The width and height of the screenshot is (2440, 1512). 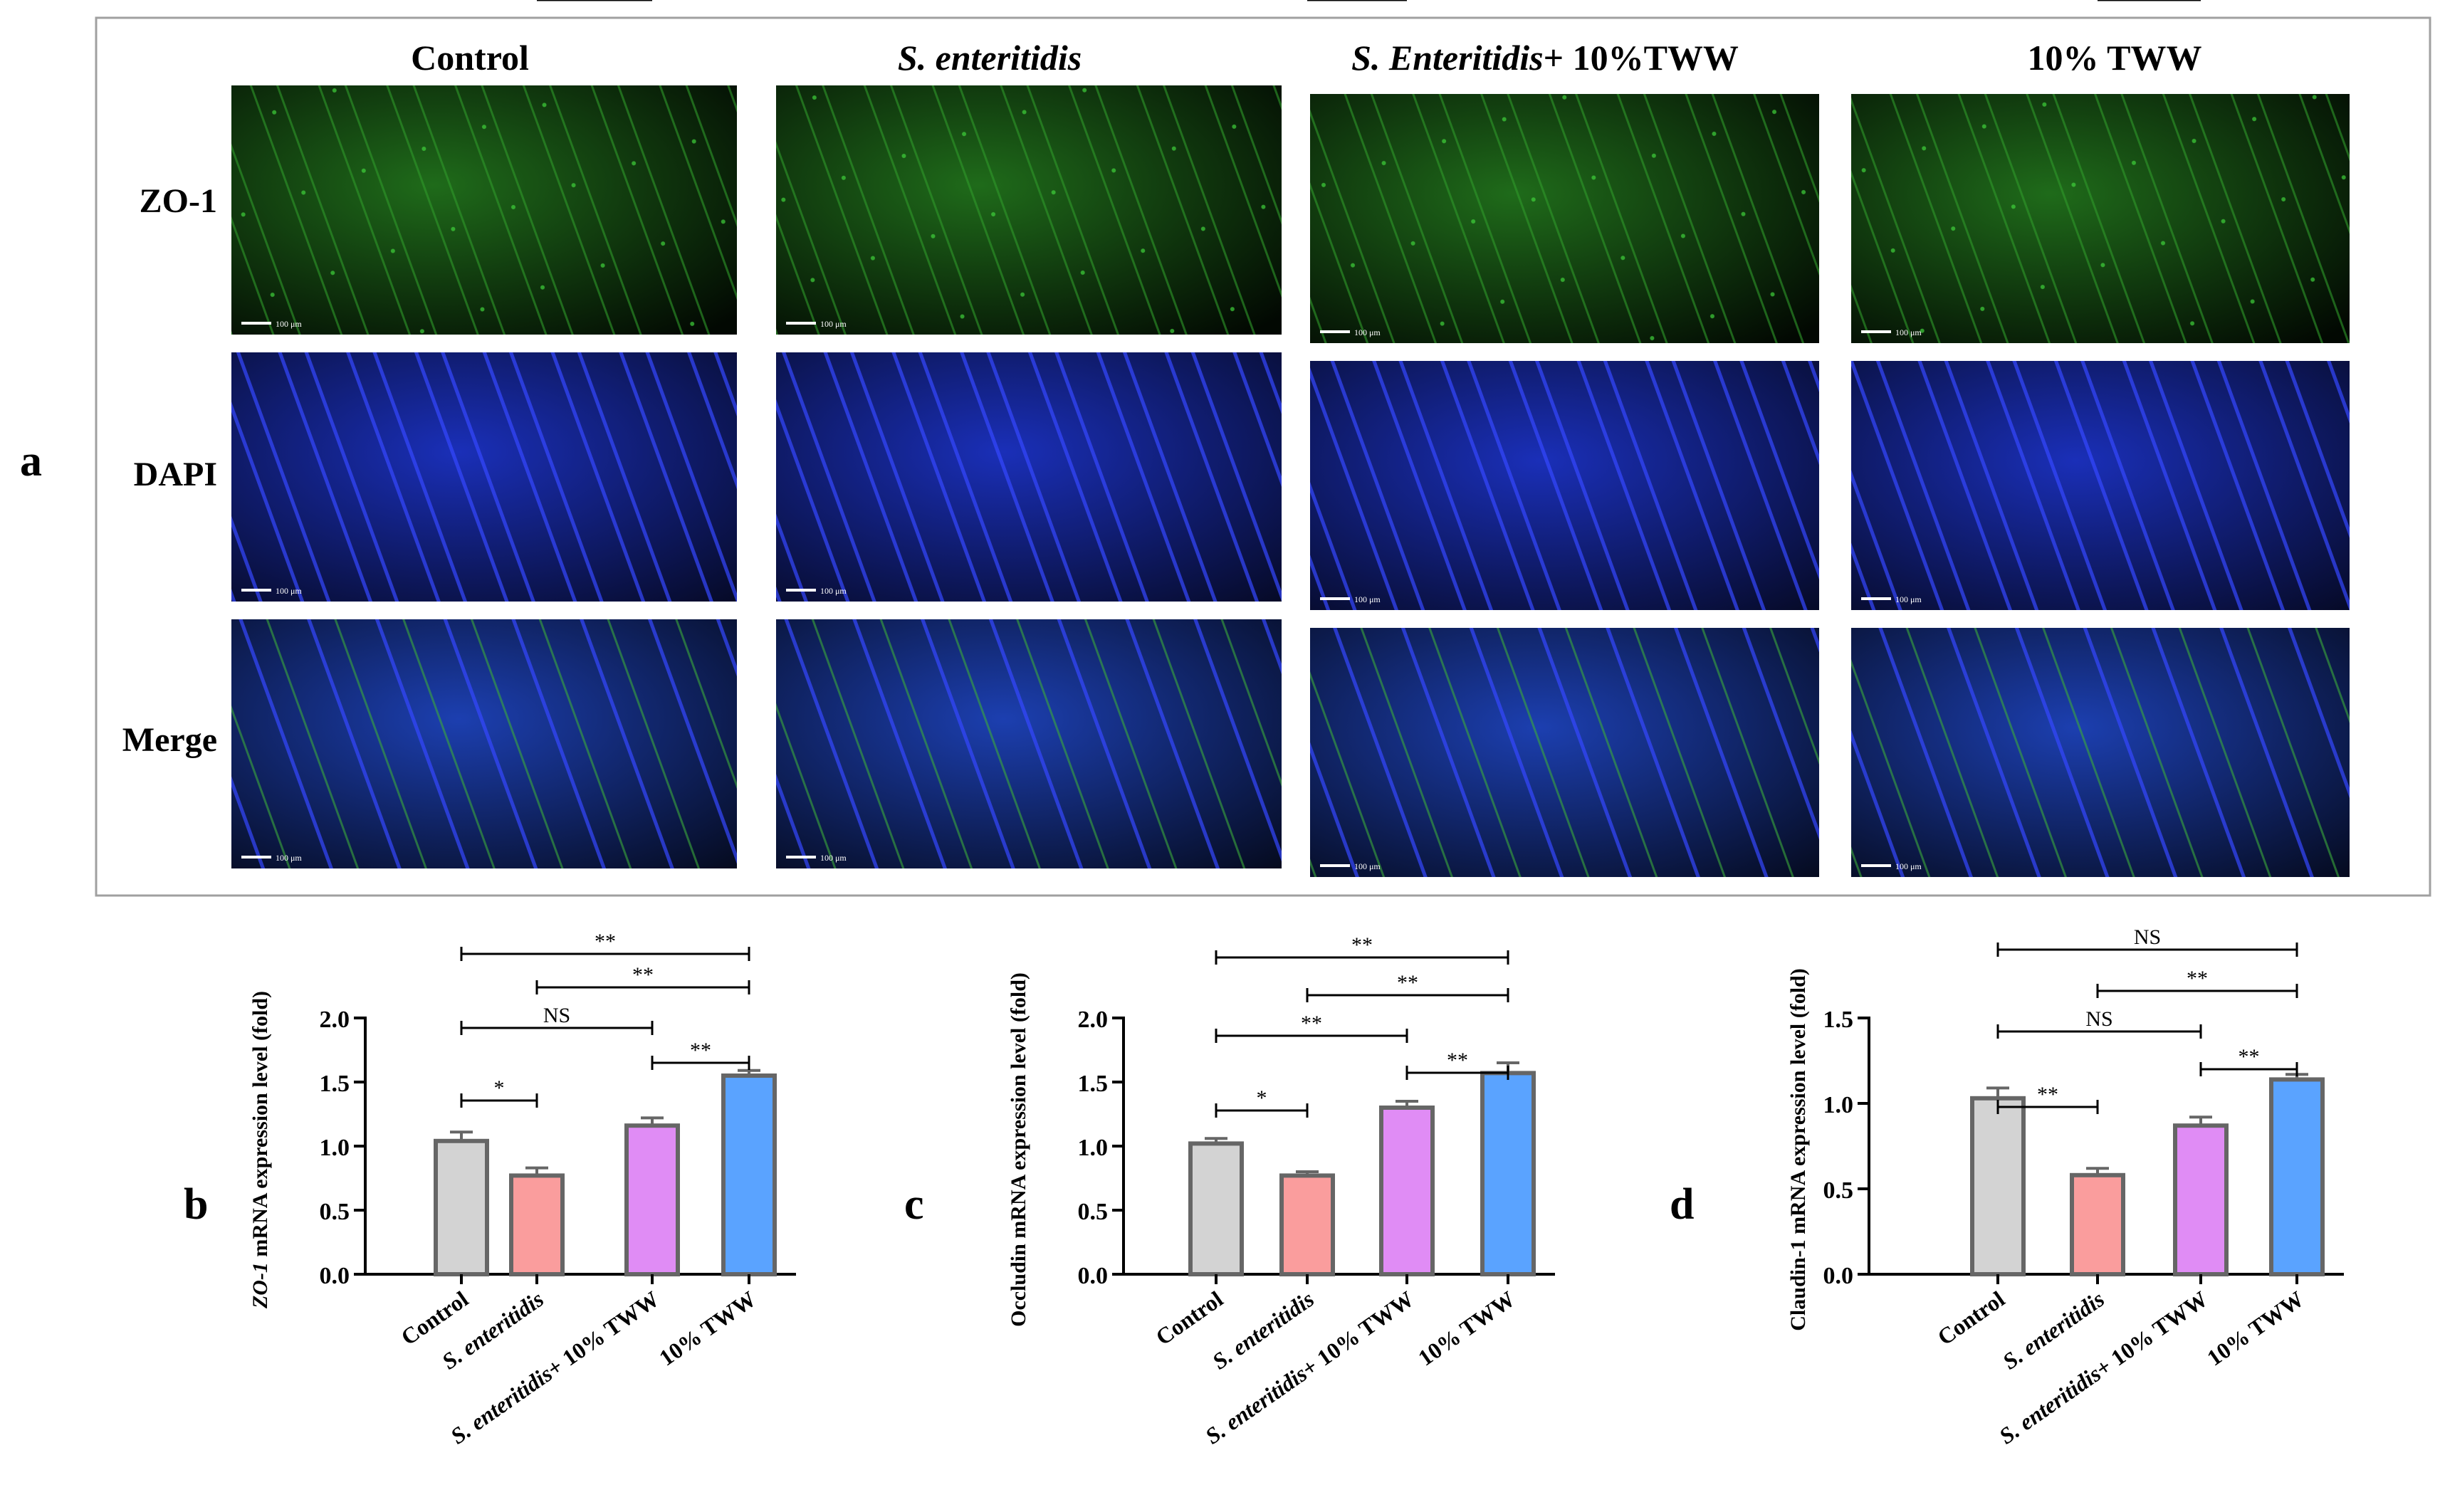 I want to click on y-axis-label-text: Occludin mRNA expression level (fold), so click(x=1018, y=1149).